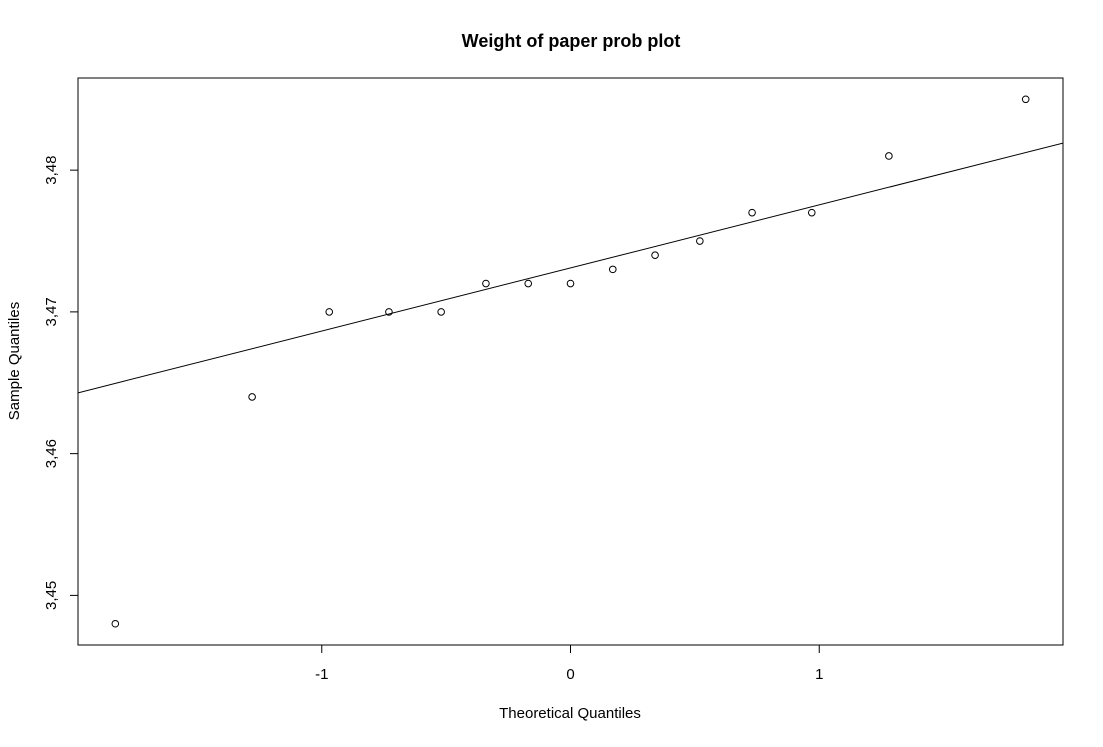  What do you see at coordinates (51, 595) in the screenshot?
I see `y-tick-label: 3,45` at bounding box center [51, 595].